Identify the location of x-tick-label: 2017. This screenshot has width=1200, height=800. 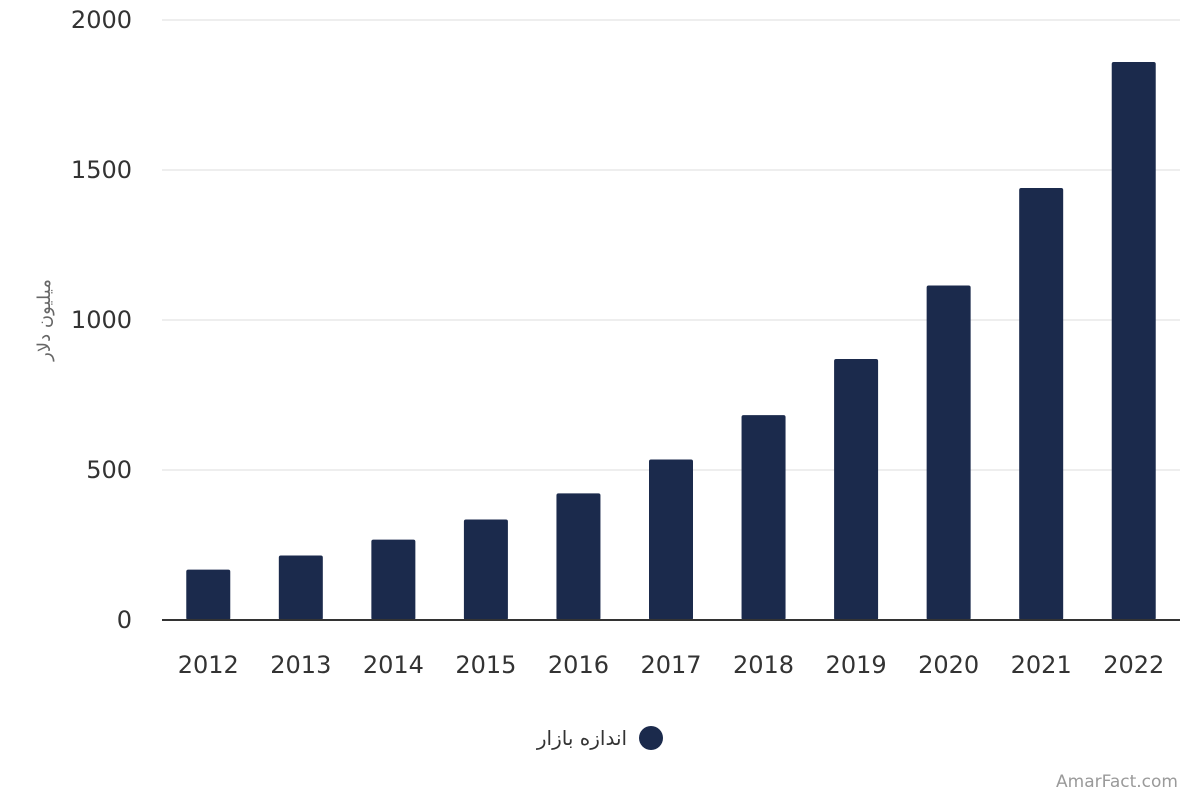
(670, 665).